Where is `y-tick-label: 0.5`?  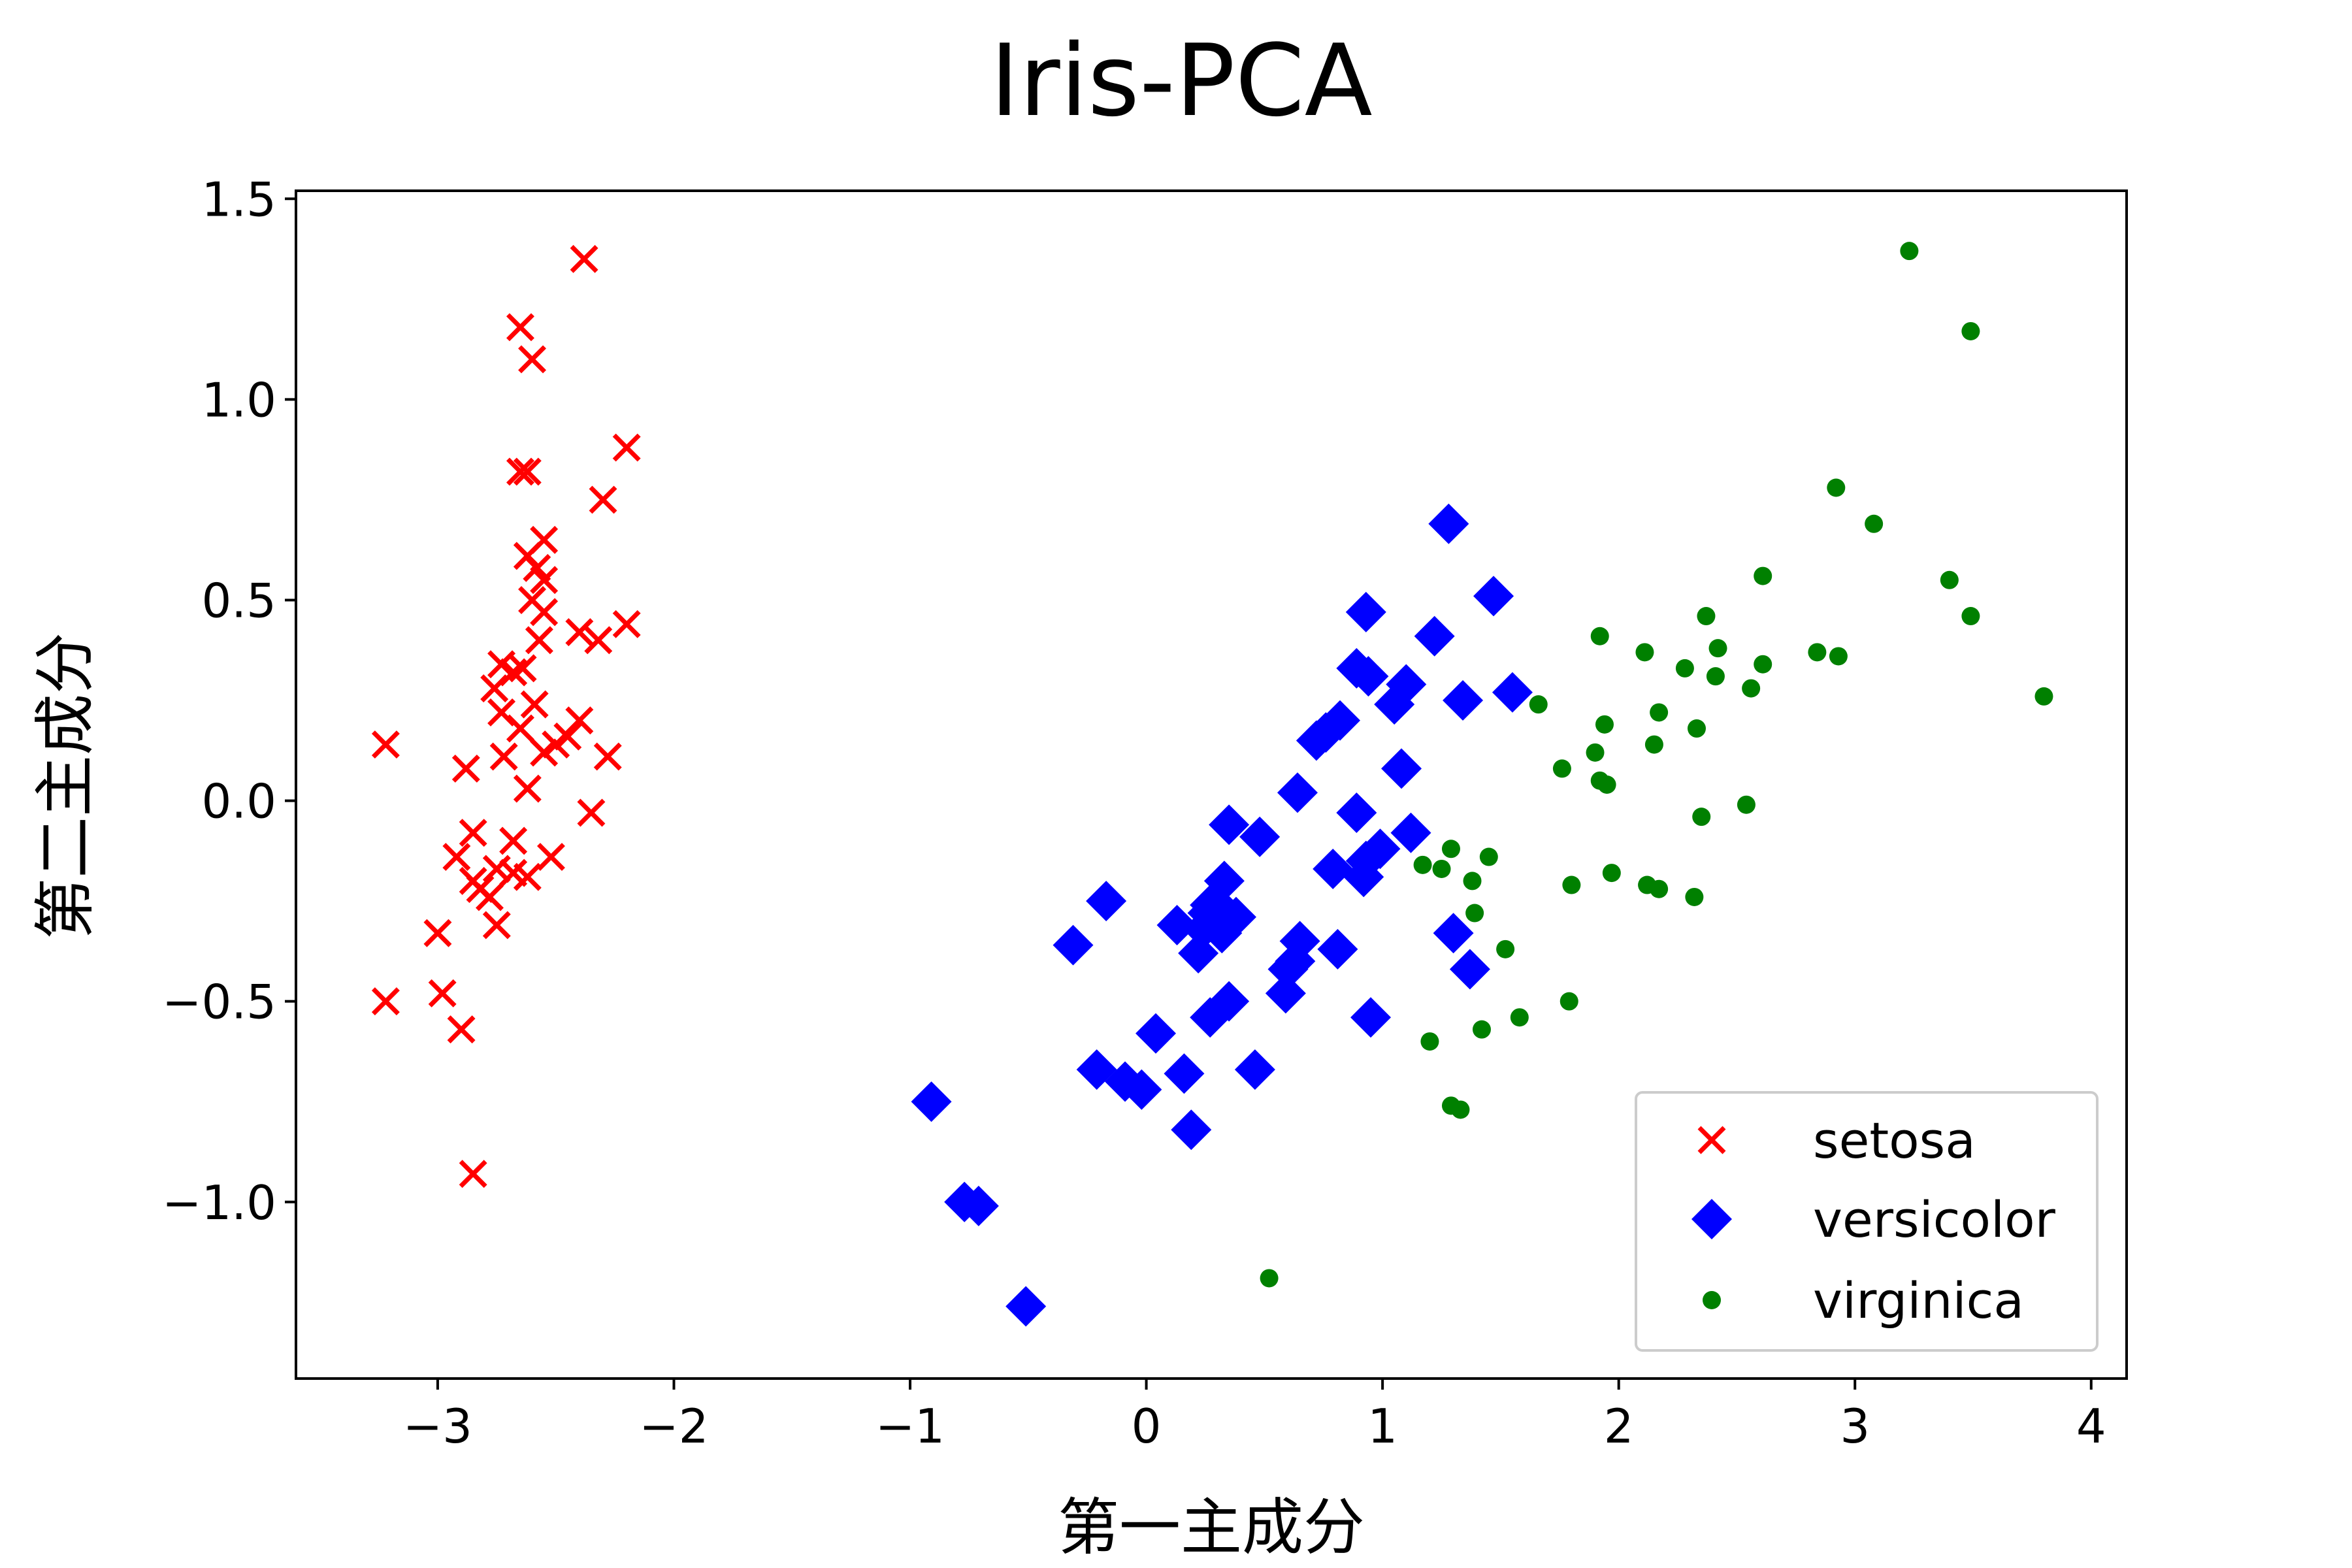 y-tick-label: 0.5 is located at coordinates (238, 600).